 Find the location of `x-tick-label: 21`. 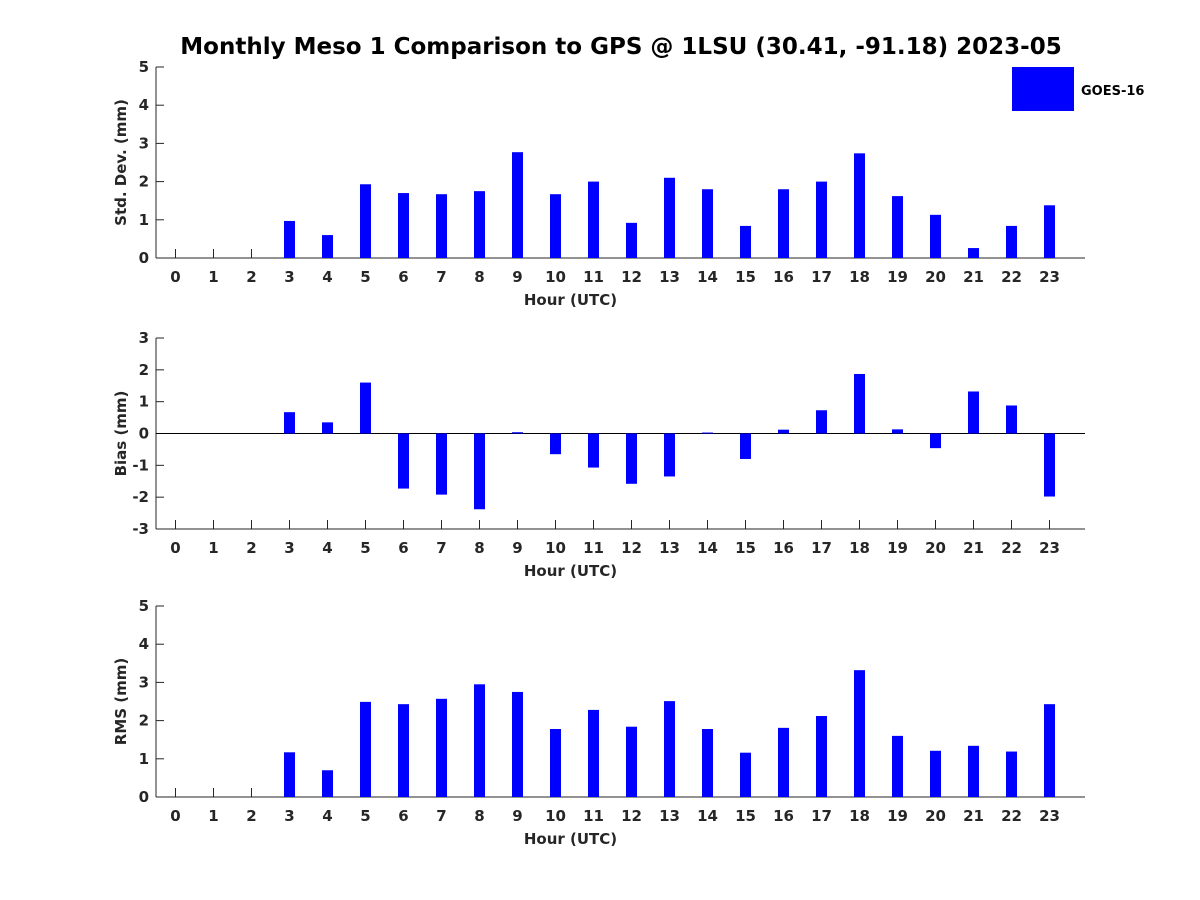

x-tick-label: 21 is located at coordinates (973, 277).